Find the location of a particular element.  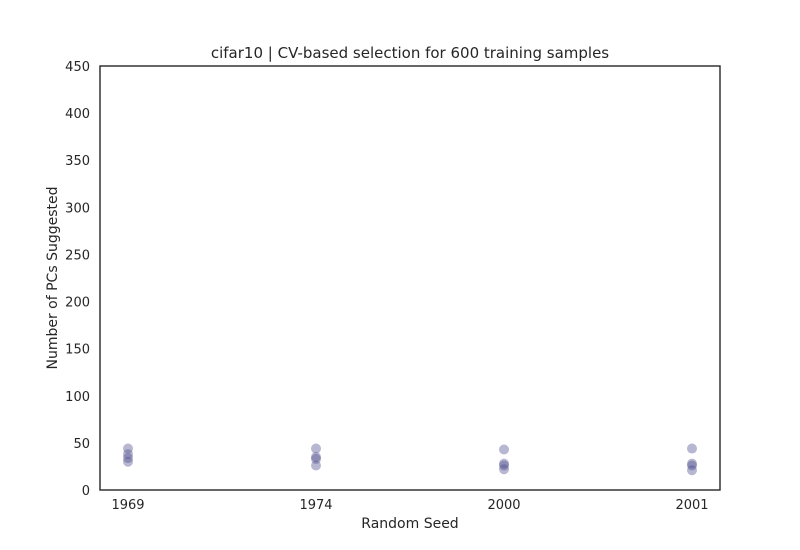

data-points is located at coordinates (410, 459).